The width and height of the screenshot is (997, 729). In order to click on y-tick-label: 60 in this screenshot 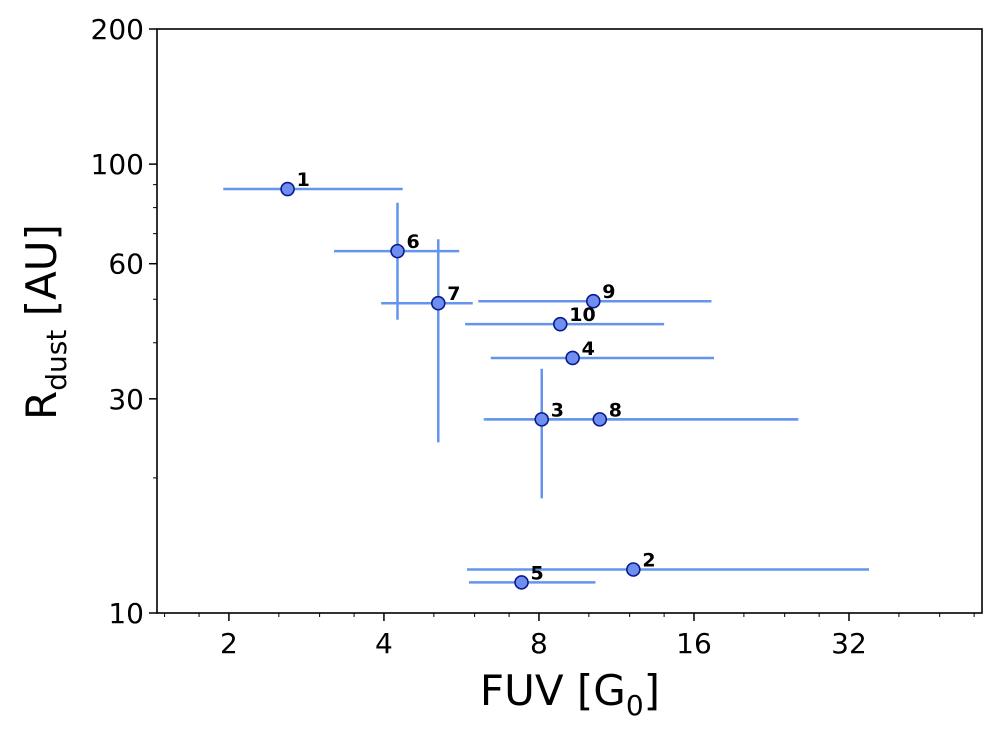, I will do `click(126, 264)`.